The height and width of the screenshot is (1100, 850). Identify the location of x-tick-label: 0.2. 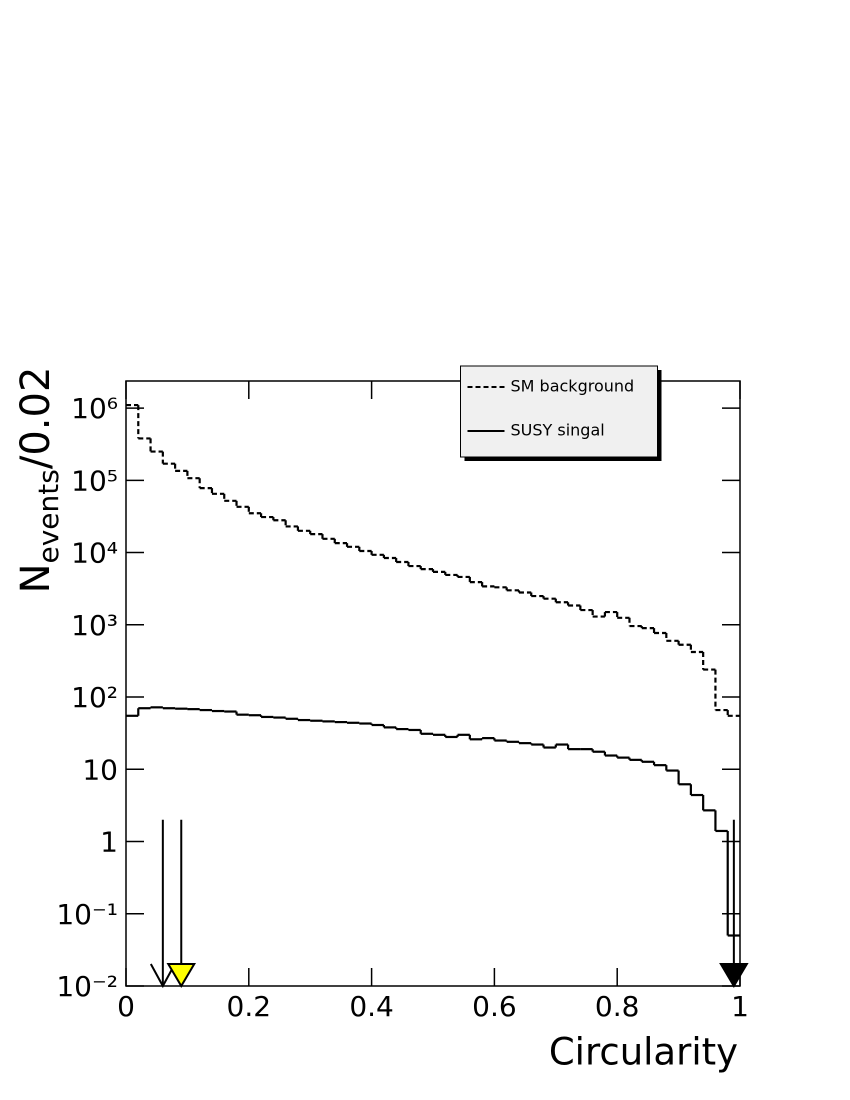
(249, 1006).